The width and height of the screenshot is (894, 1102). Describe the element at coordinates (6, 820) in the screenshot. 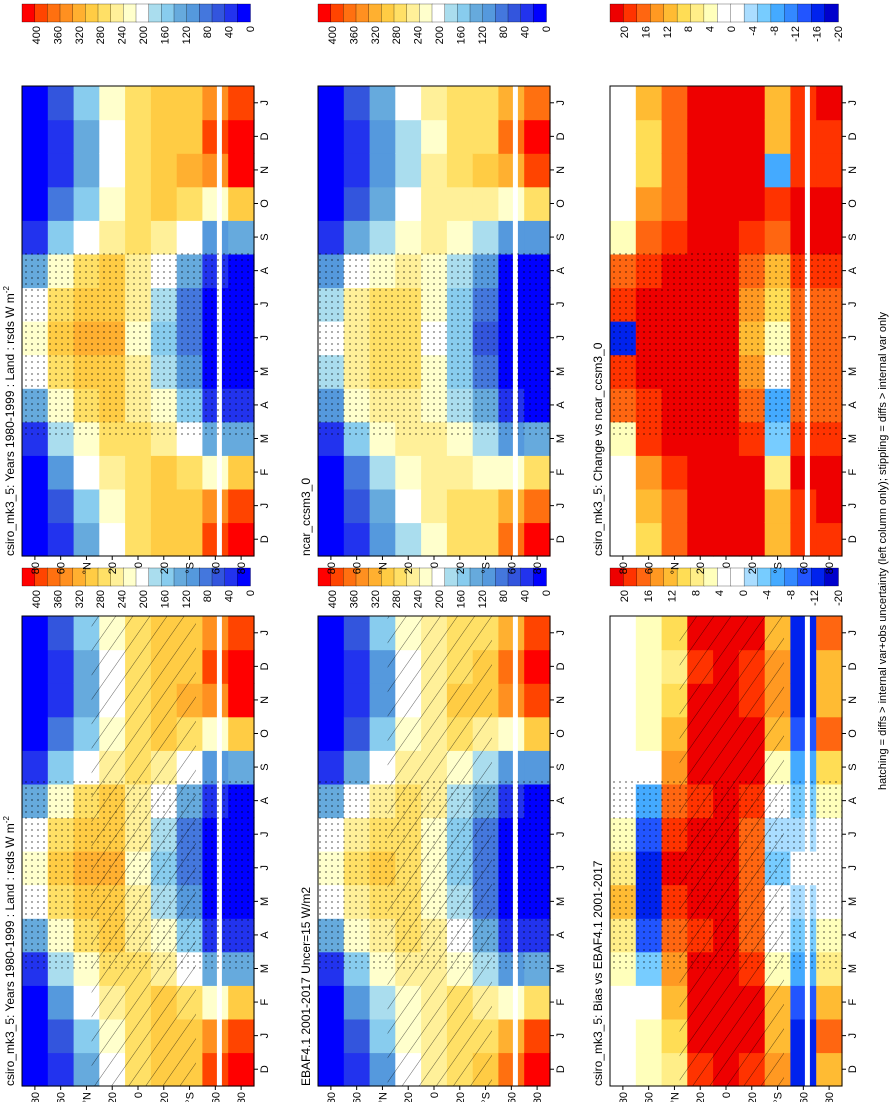

I see `title-sup-p1: -2` at that location.